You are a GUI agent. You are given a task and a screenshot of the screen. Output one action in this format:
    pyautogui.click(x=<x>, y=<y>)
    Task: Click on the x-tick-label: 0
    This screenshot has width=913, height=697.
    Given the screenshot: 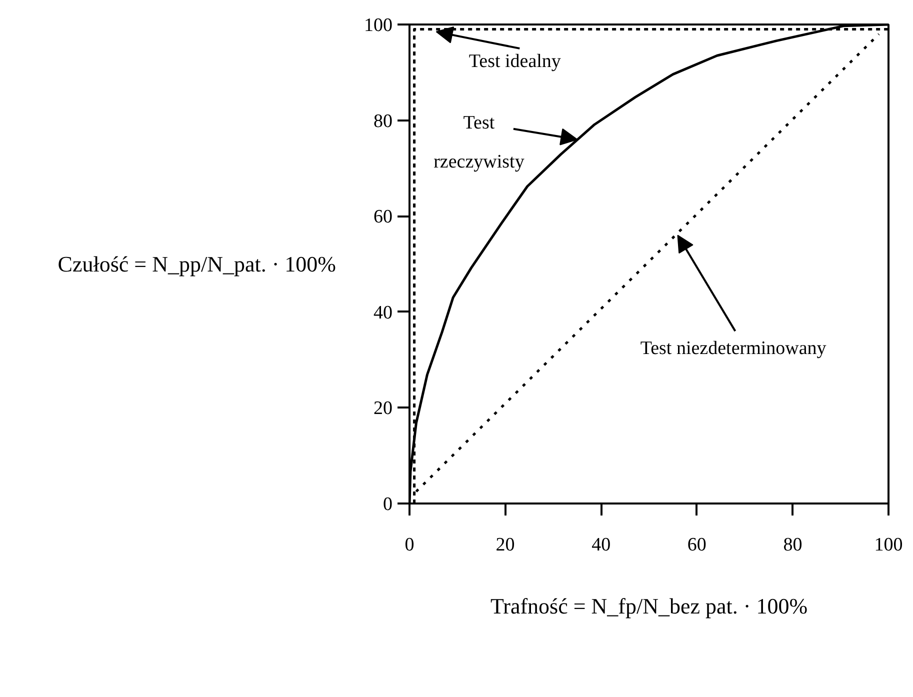 What is the action you would take?
    pyautogui.click(x=409, y=545)
    